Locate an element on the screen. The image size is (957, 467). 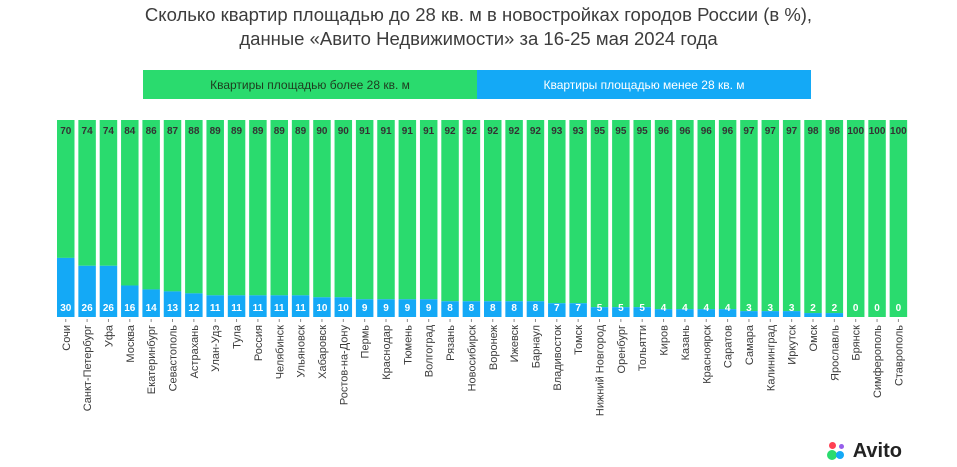
data-label-over-28: 96 is located at coordinates (685, 131).